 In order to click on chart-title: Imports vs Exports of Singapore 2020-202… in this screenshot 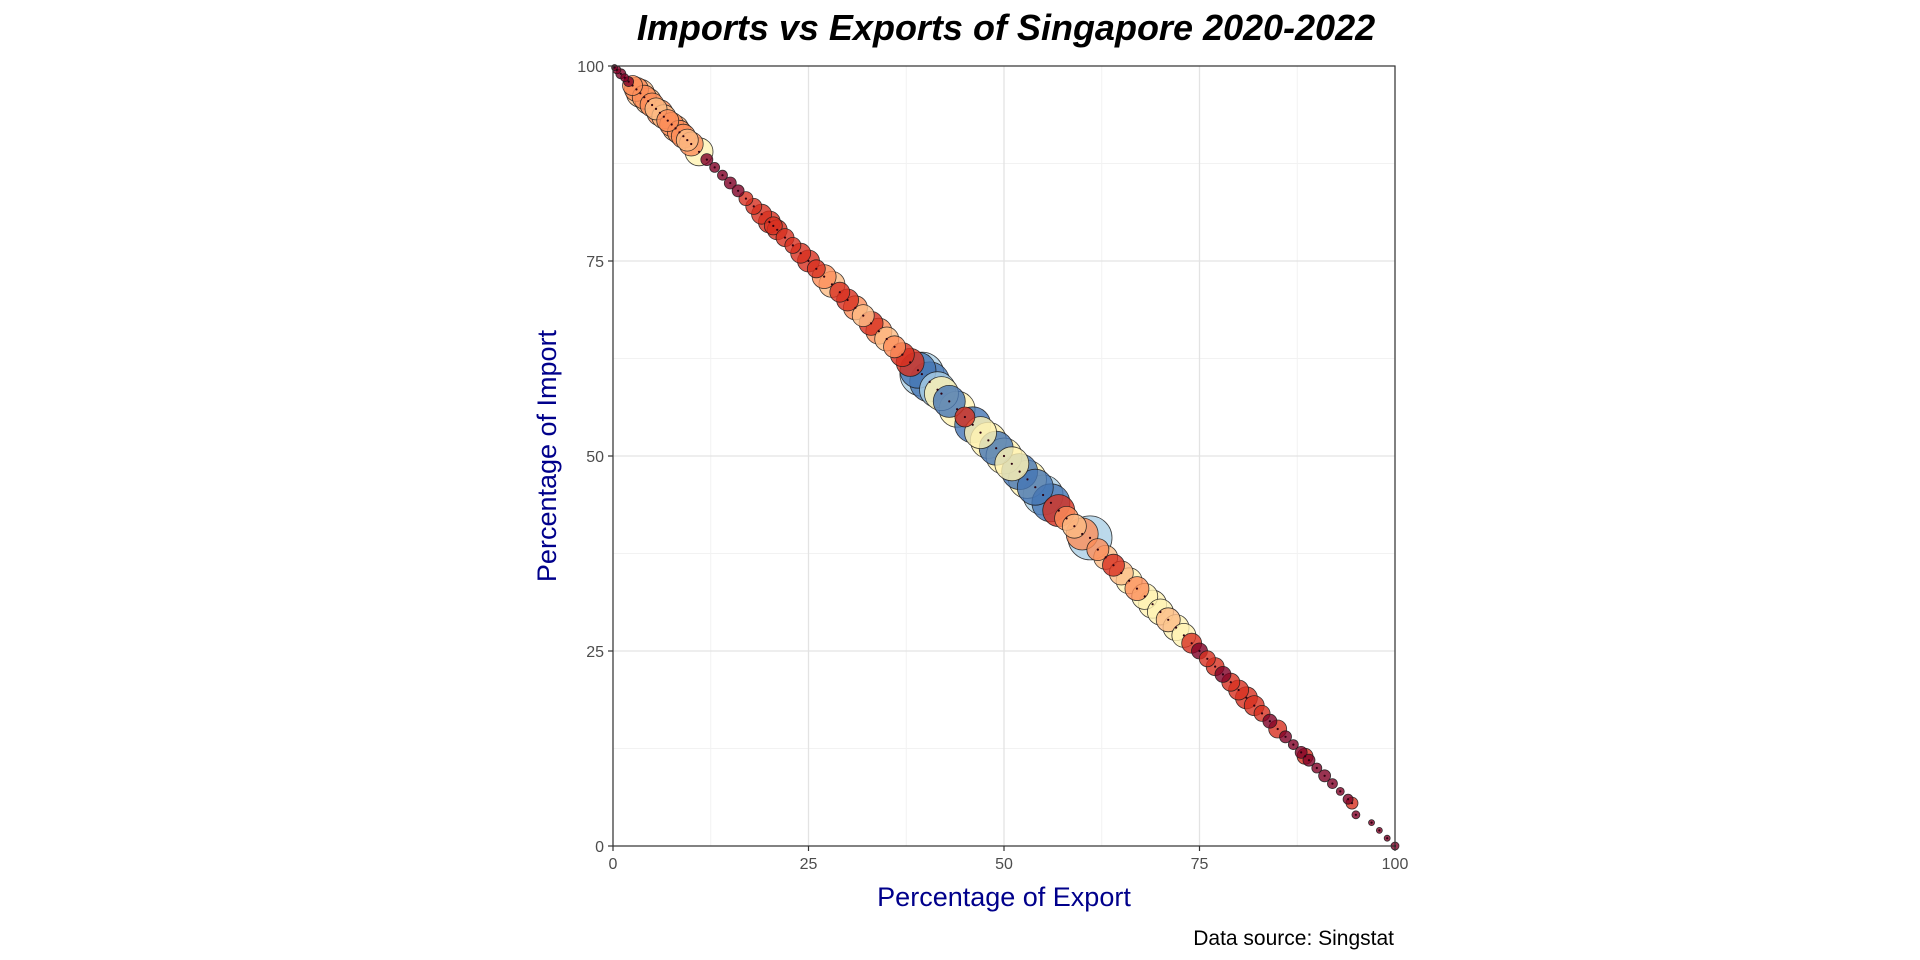, I will do `click(1006, 27)`.